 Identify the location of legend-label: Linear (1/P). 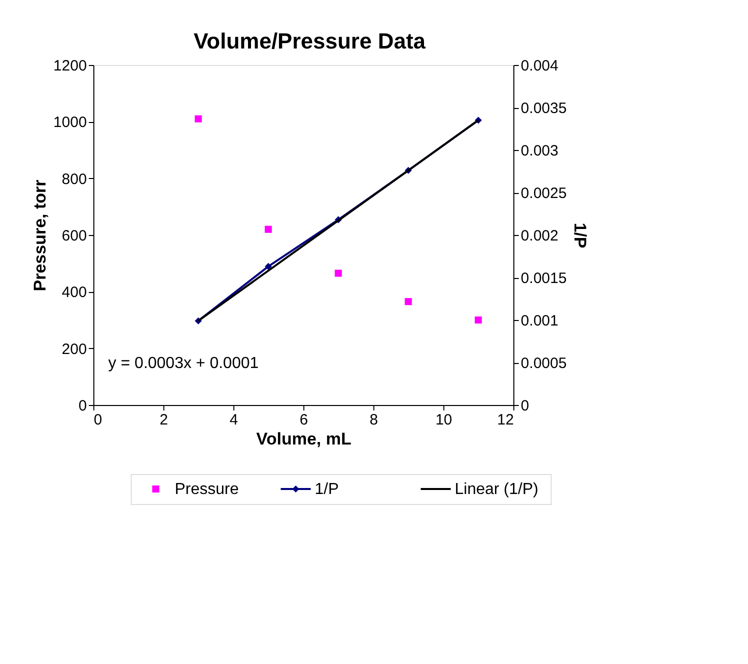
(496, 489).